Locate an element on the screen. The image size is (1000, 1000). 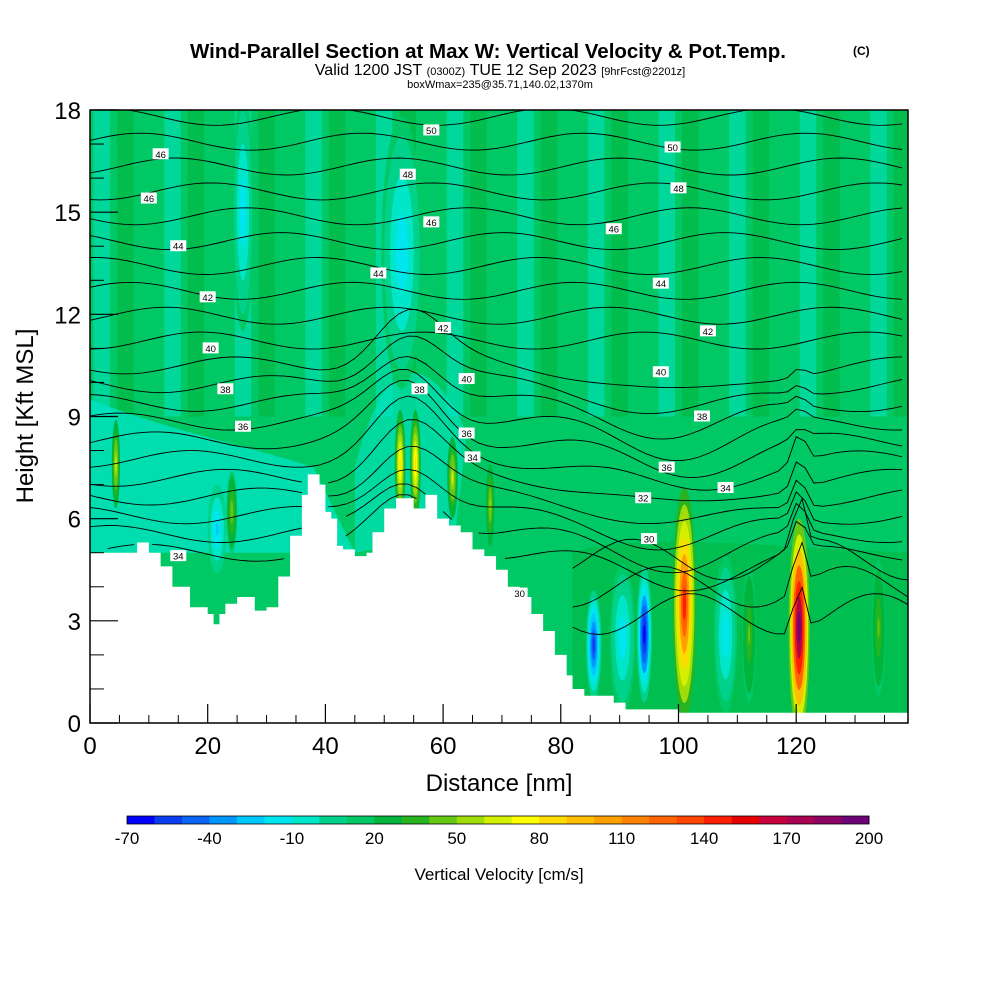
theta-label: 36 is located at coordinates (666, 468).